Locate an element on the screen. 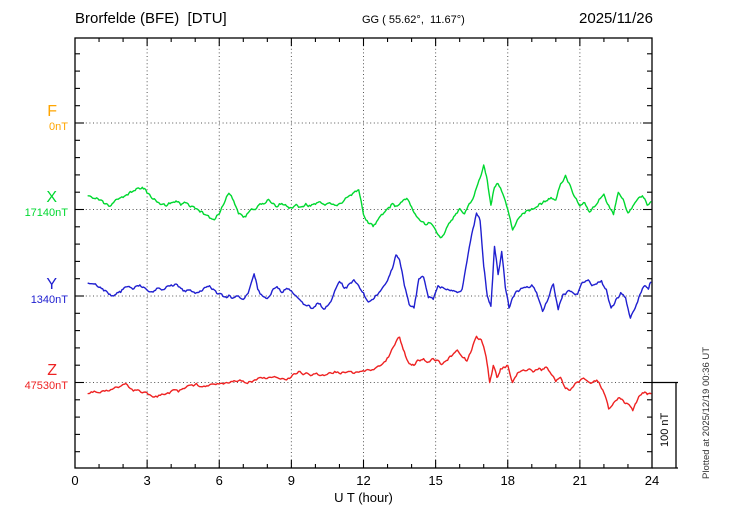 This screenshot has width=730, height=520. observation-date: 2025/11/26 is located at coordinates (616, 18).